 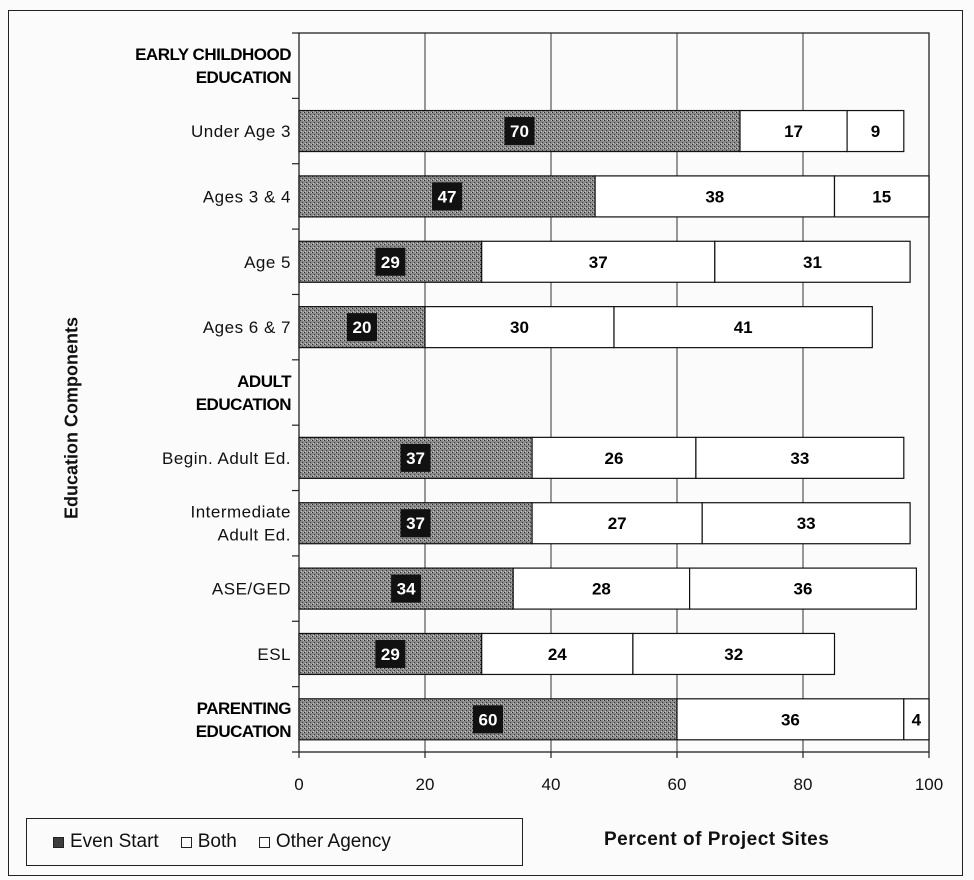 What do you see at coordinates (264, 381) in the screenshot?
I see `section-heading: ADULT` at bounding box center [264, 381].